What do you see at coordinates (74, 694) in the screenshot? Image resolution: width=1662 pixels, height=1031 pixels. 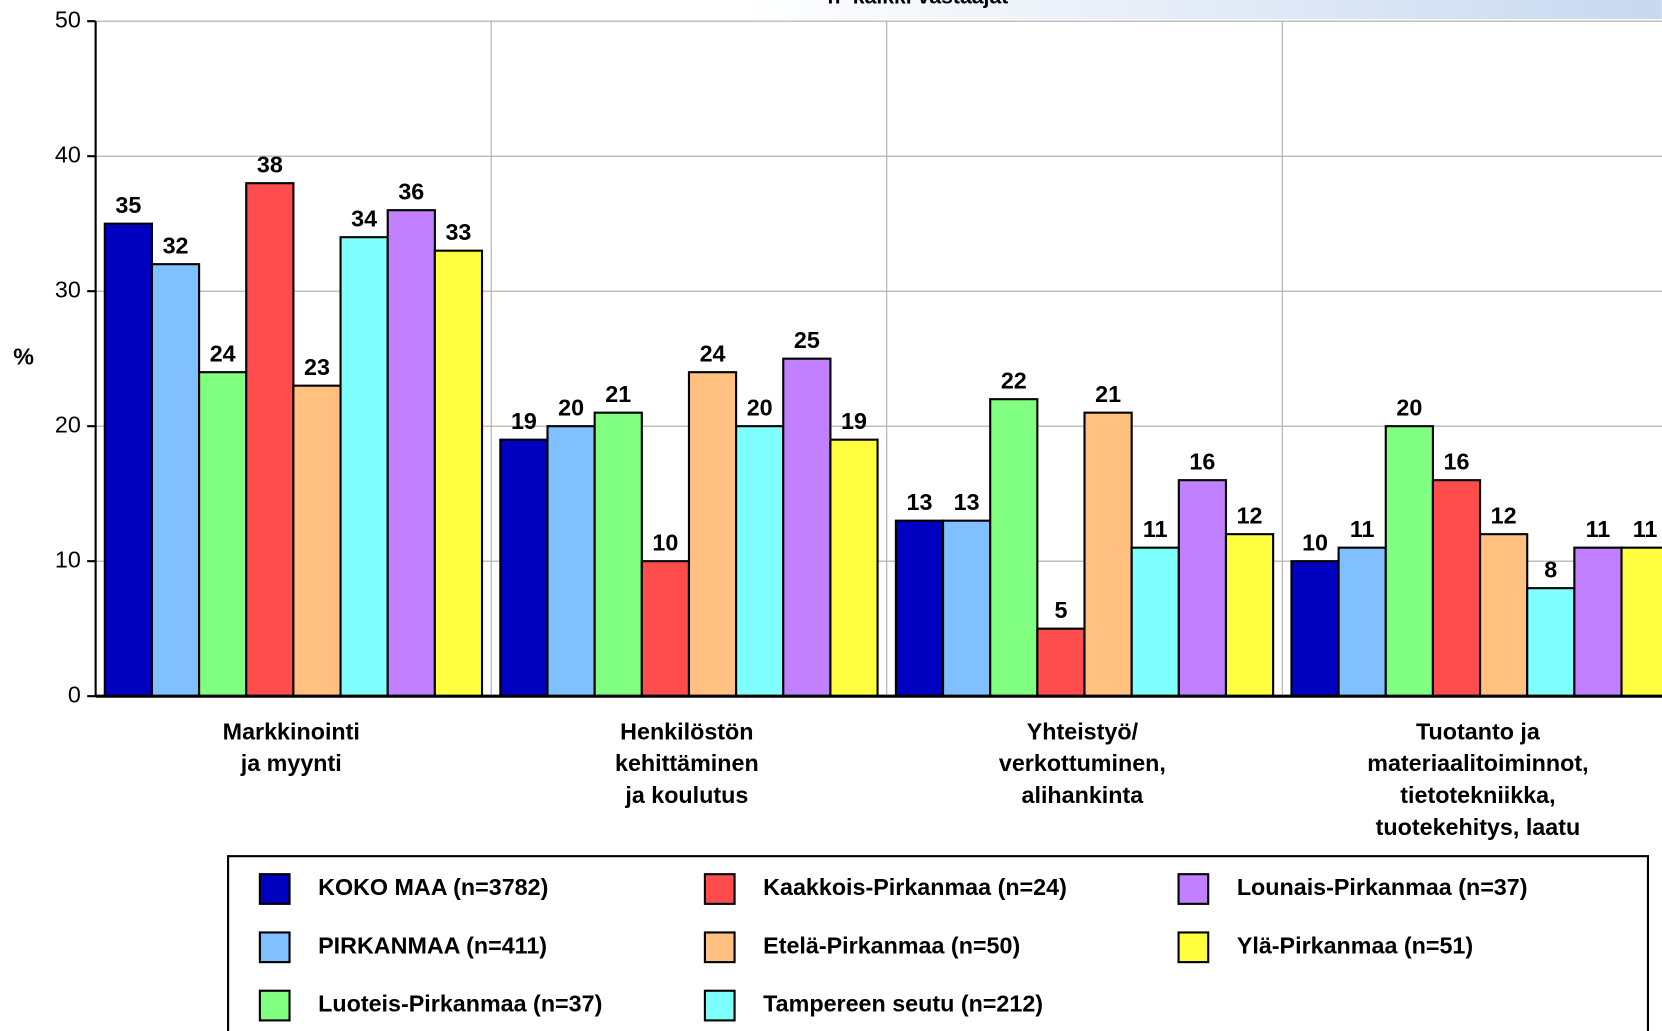 I see `y-tick-label: 0` at bounding box center [74, 694].